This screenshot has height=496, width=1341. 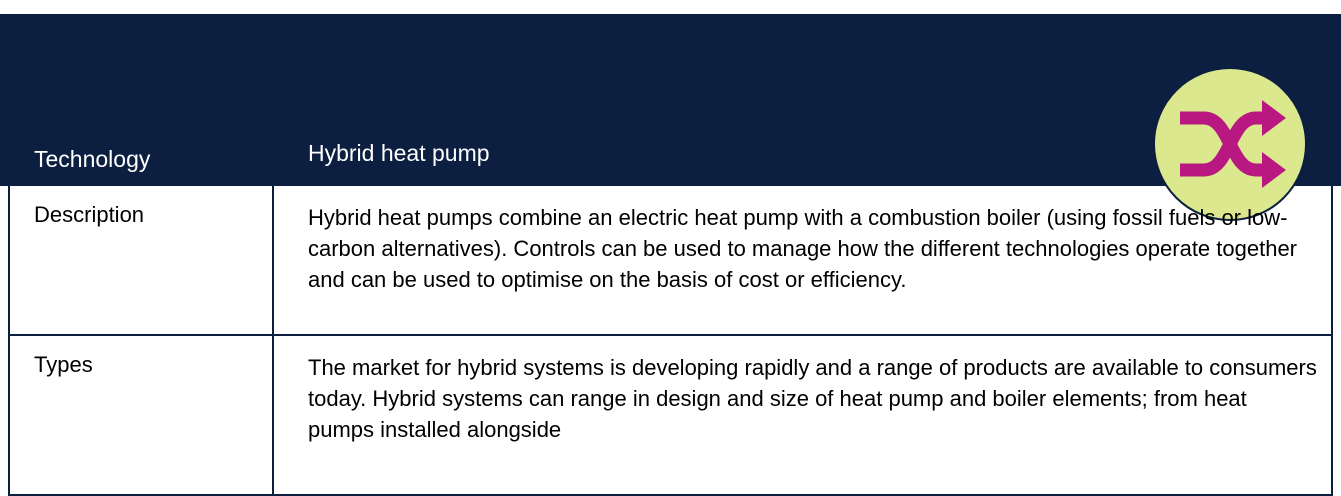 I want to click on header-value: Hybrid heat pump, so click(x=399, y=153).